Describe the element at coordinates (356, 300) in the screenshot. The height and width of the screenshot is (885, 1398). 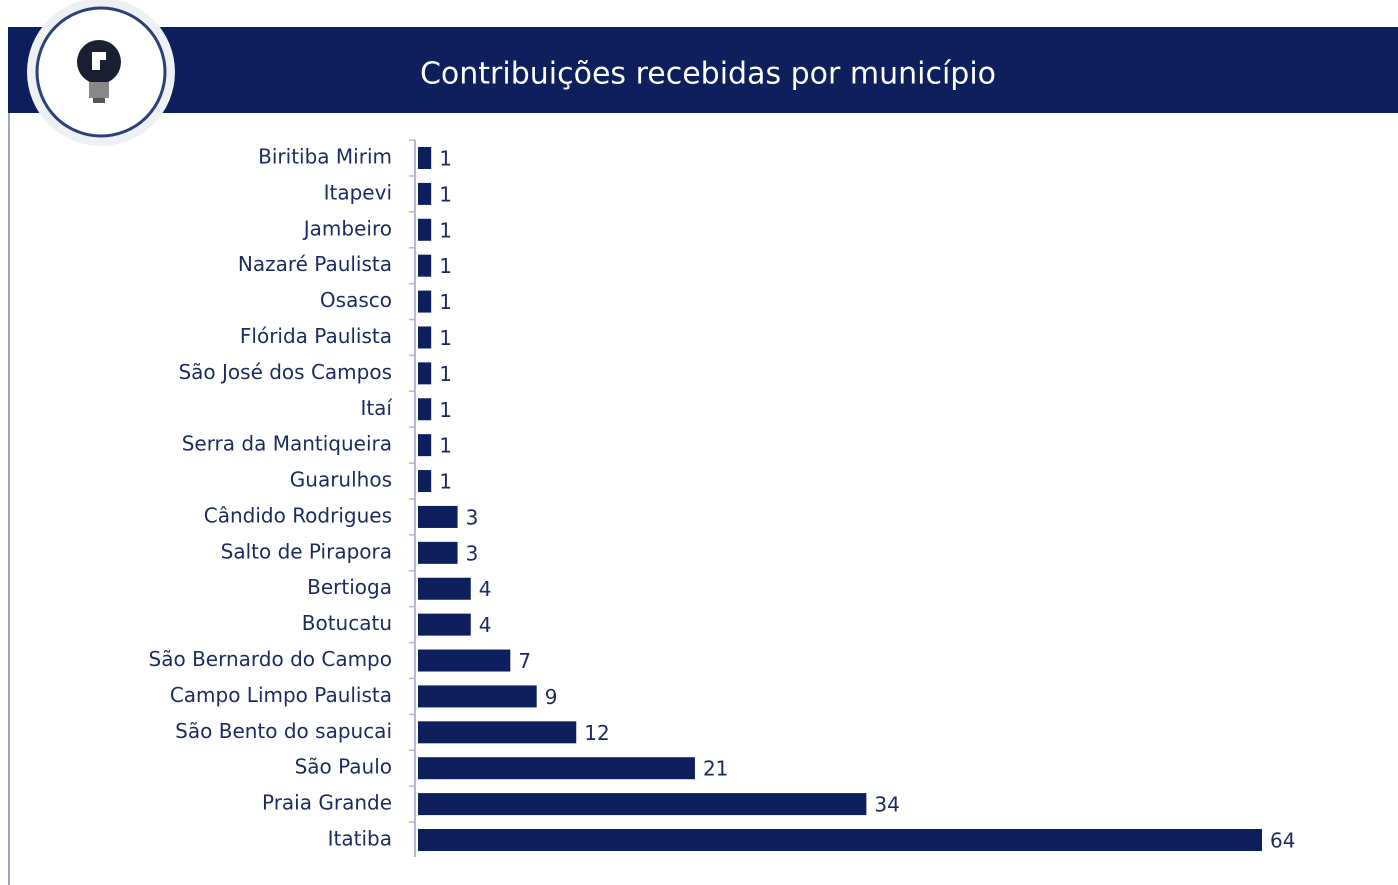
I see `category-label: Osasco` at that location.